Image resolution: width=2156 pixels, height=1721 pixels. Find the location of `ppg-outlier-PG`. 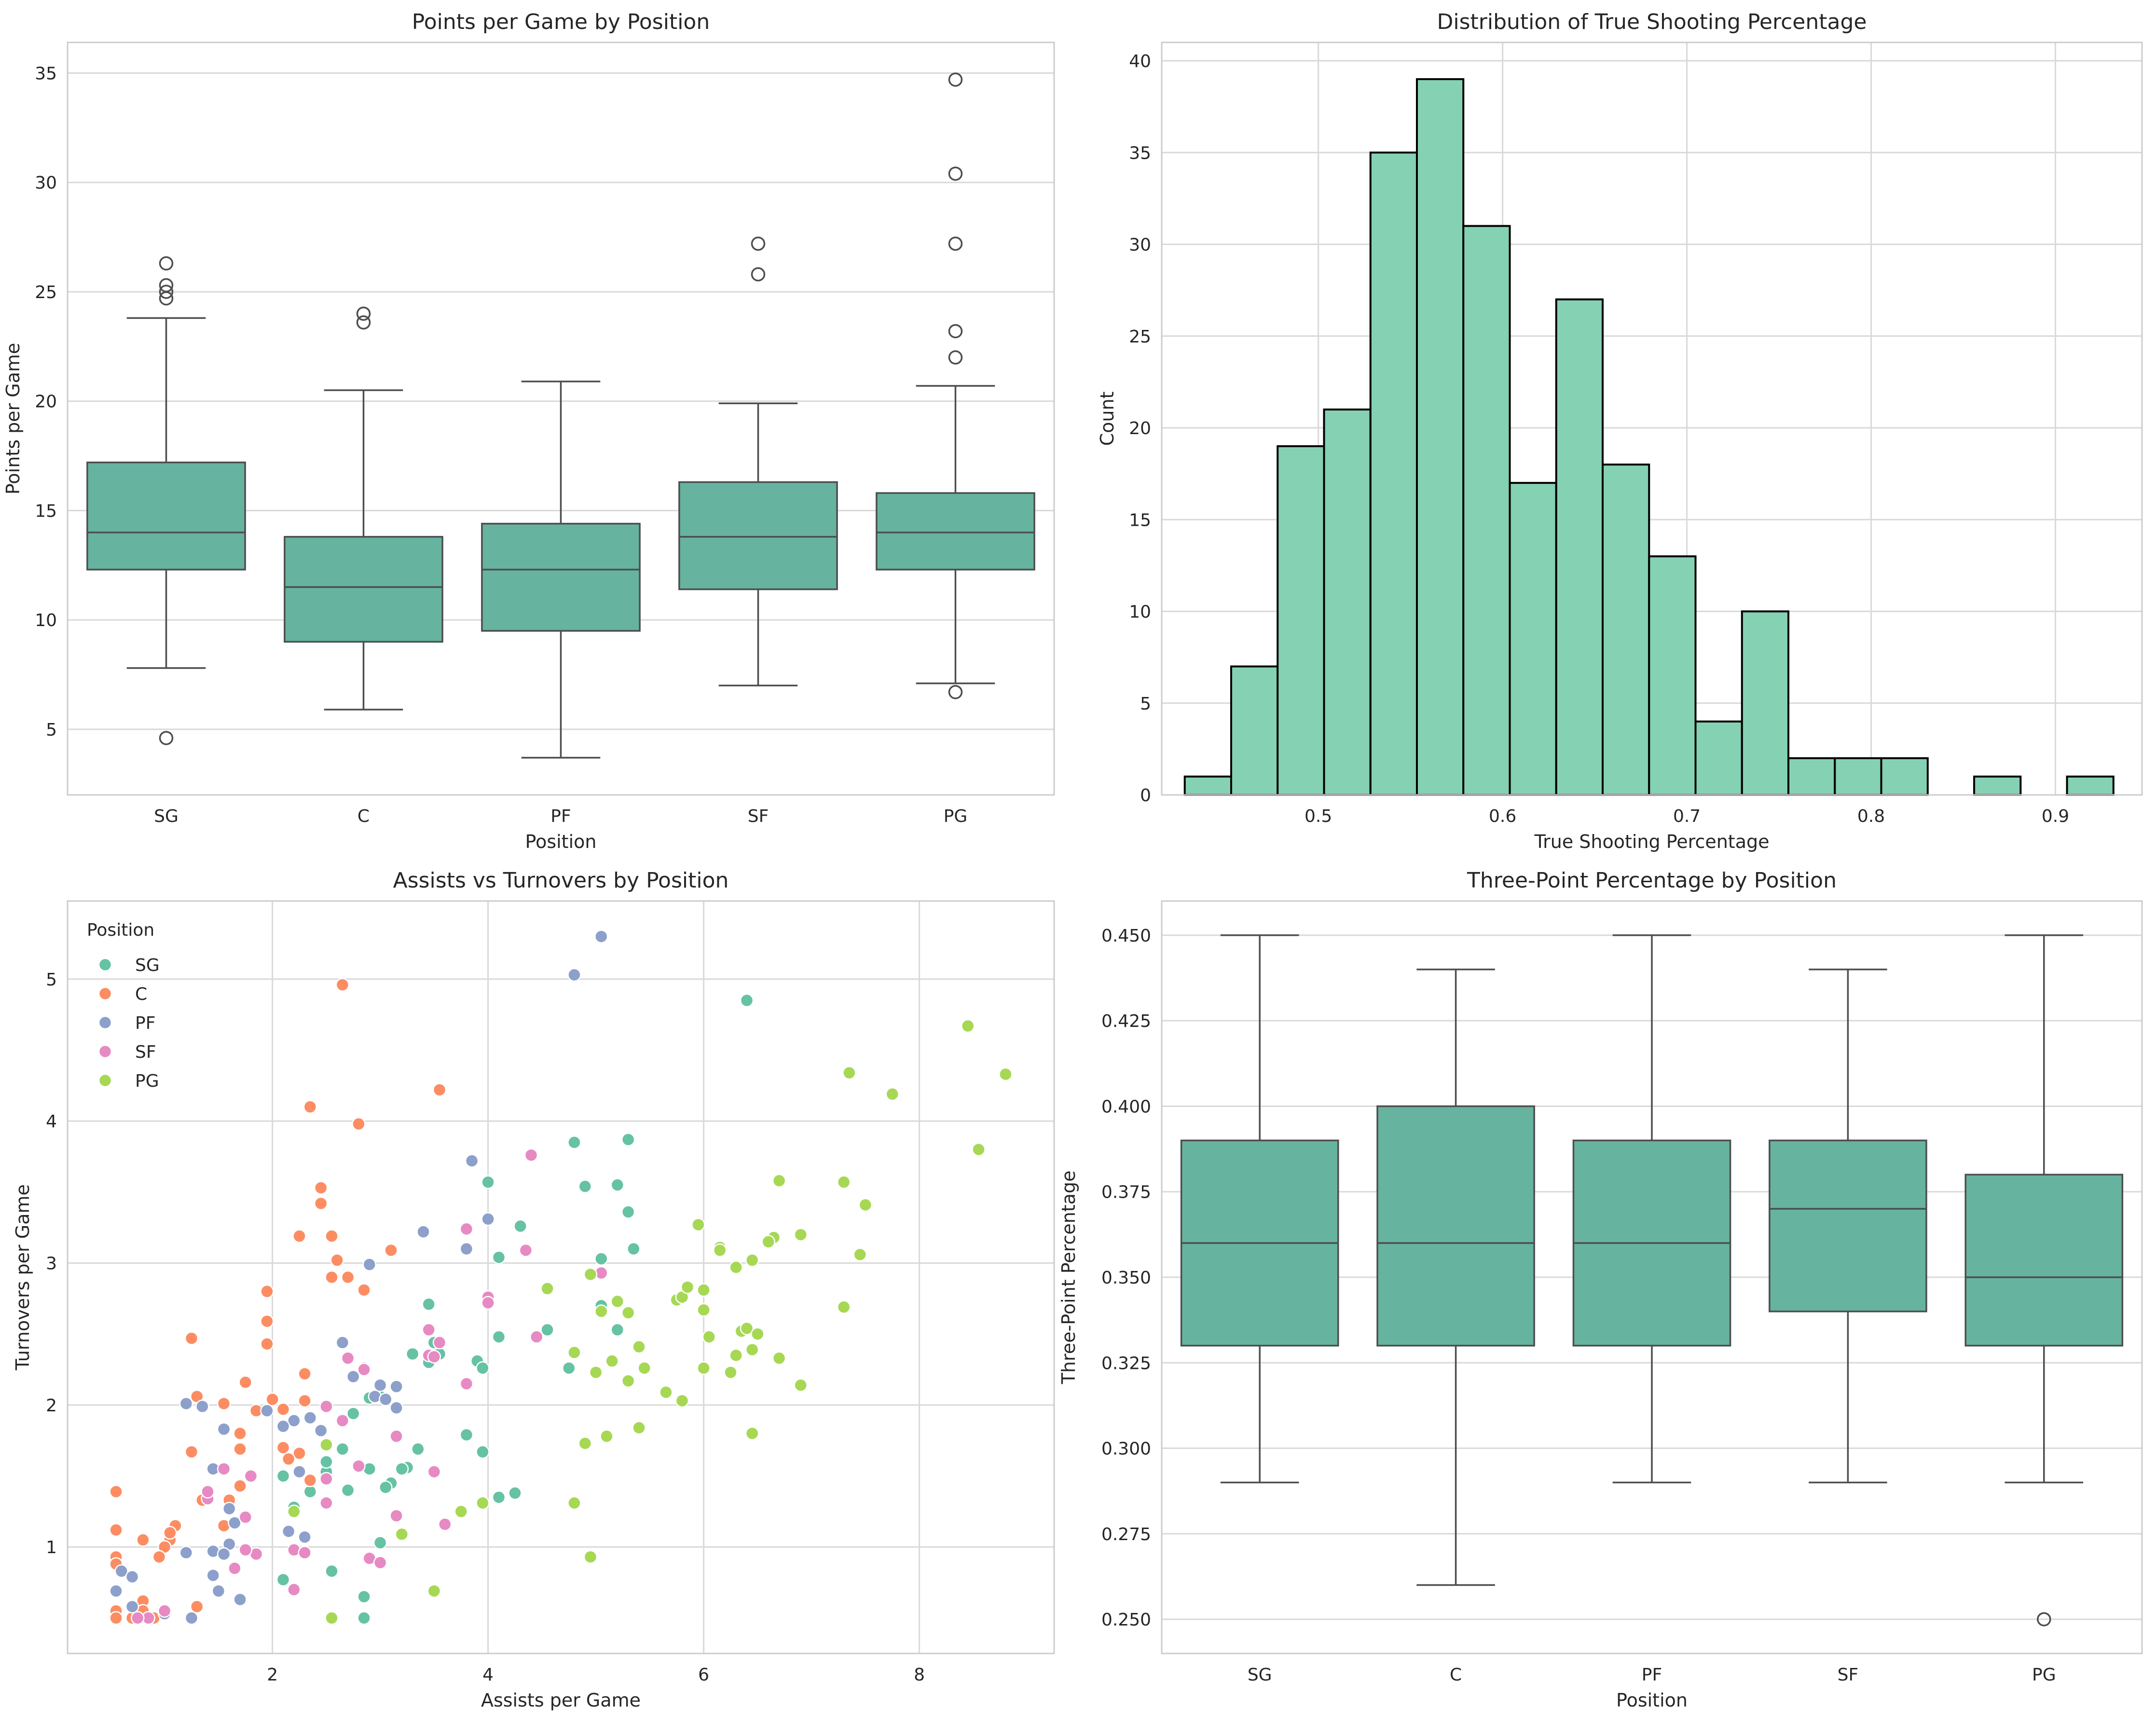

ppg-outlier-PG is located at coordinates (955, 79).